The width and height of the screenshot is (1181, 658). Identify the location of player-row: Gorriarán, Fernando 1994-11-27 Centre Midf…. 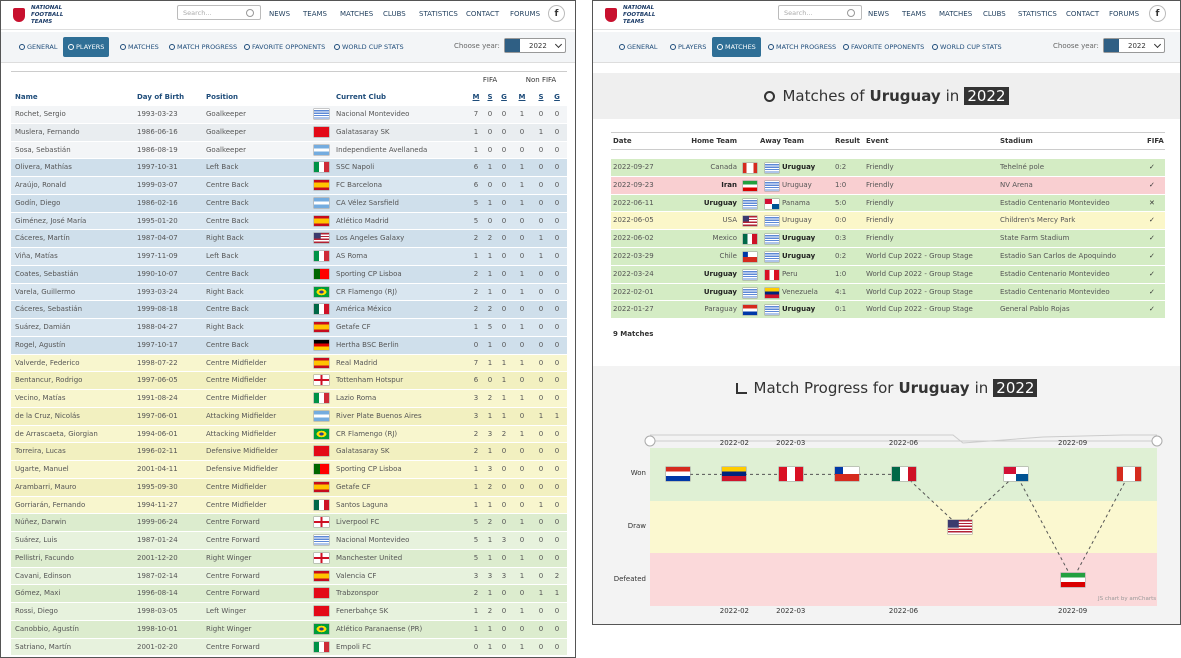
(289, 504).